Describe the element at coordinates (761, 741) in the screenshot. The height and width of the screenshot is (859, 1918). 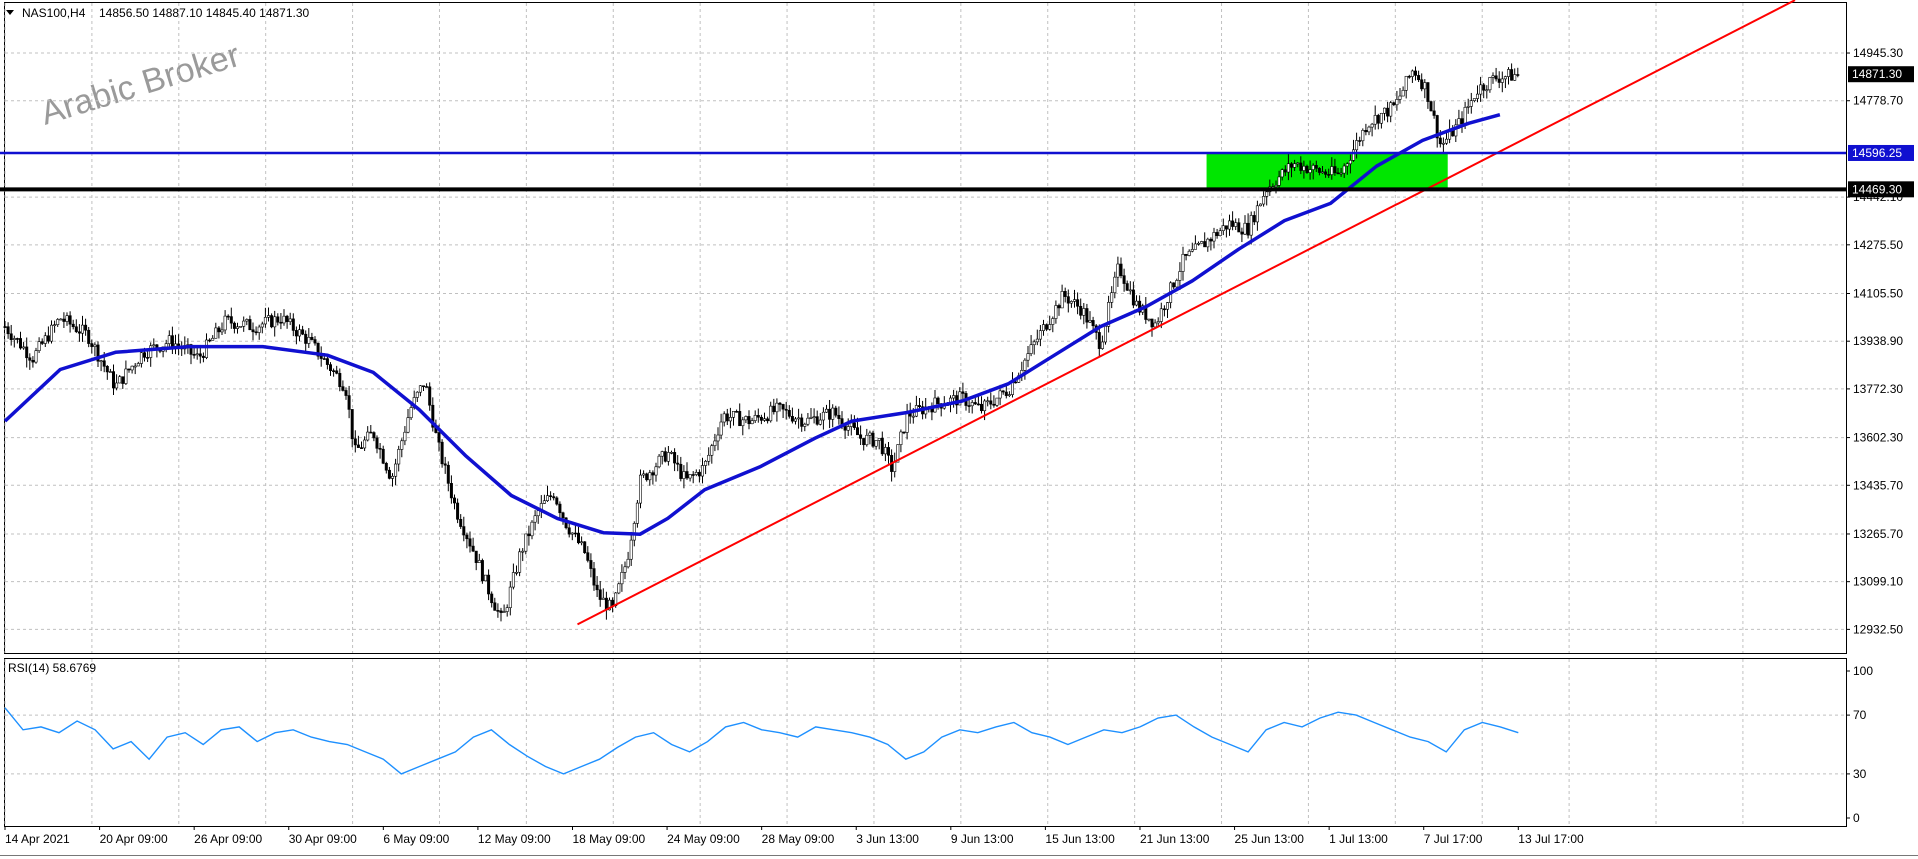
I see `rsi-line` at that location.